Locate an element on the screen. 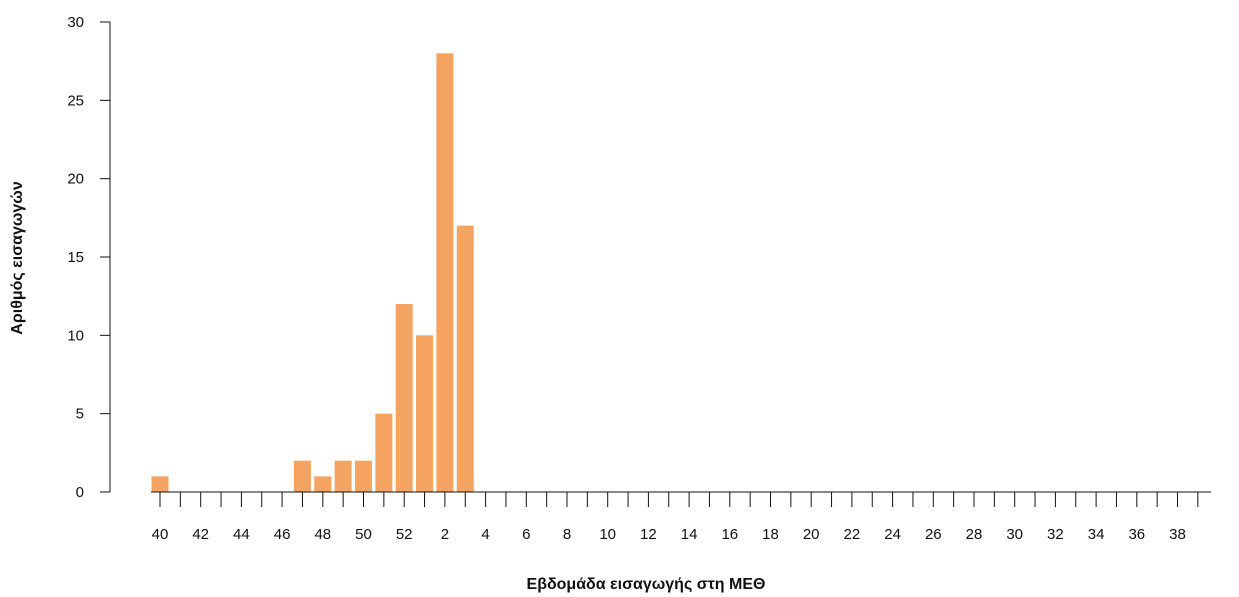 This screenshot has height=597, width=1239. x-tick-label: 32 is located at coordinates (1055, 534).